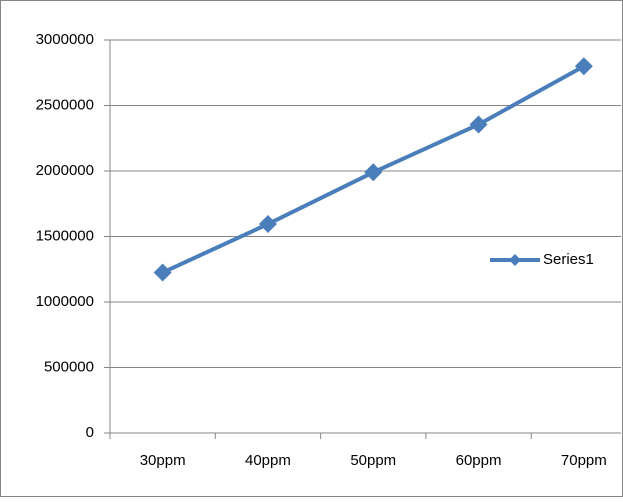  Describe the element at coordinates (65, 301) in the screenshot. I see `y-tick-label: 1000000` at that location.